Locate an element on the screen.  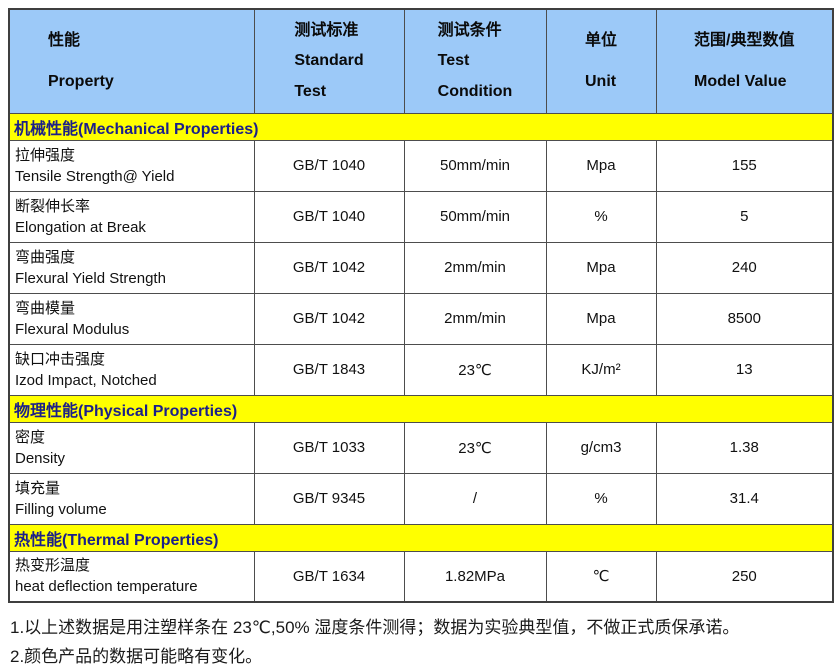
standard-cell: GB/T 1843 is located at coordinates (329, 369).